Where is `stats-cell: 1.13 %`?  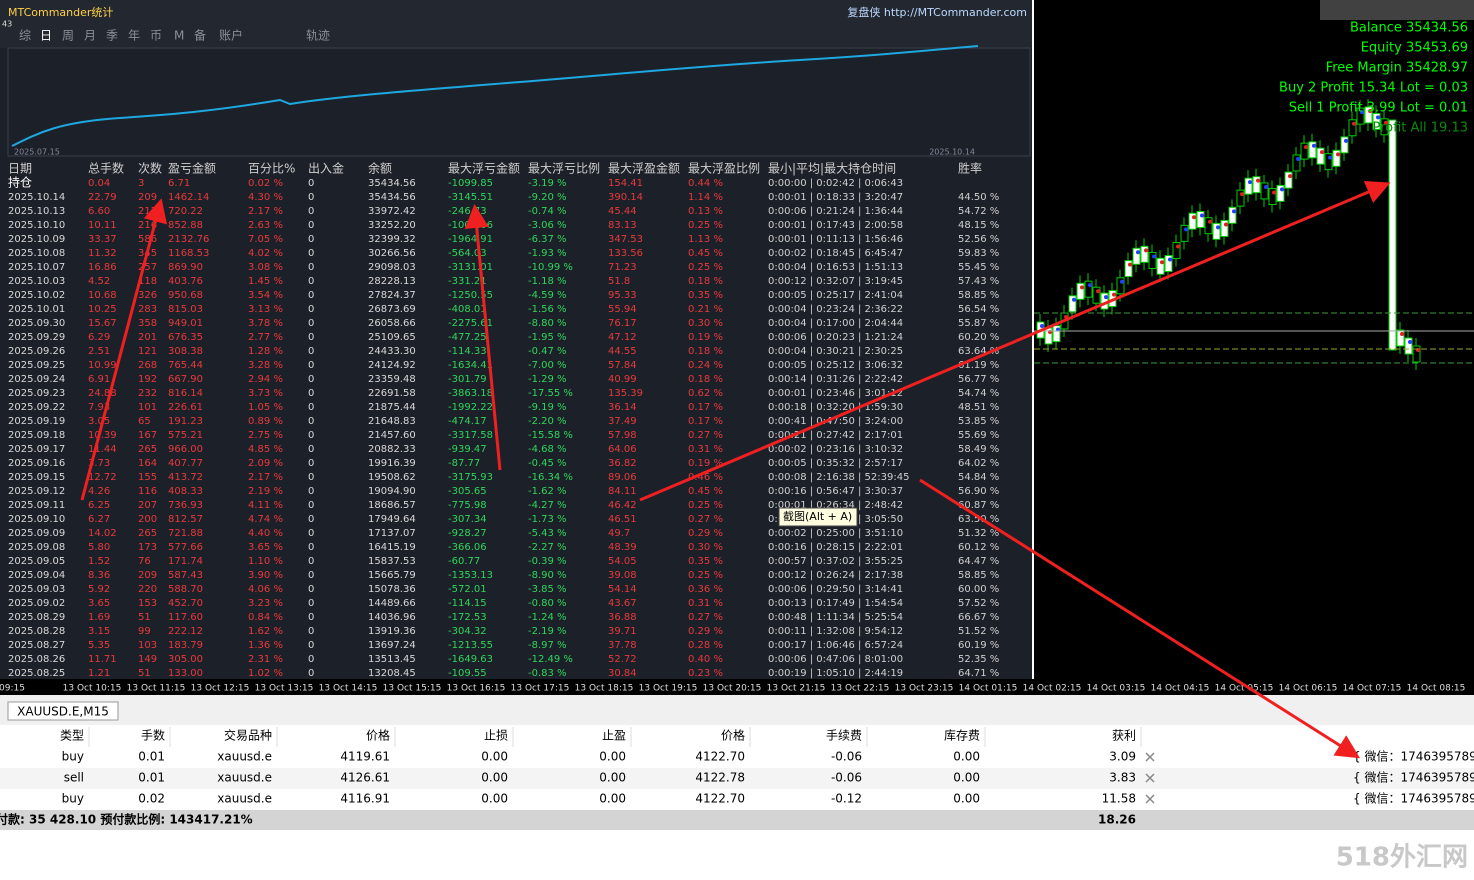
stats-cell: 1.13 % is located at coordinates (705, 239).